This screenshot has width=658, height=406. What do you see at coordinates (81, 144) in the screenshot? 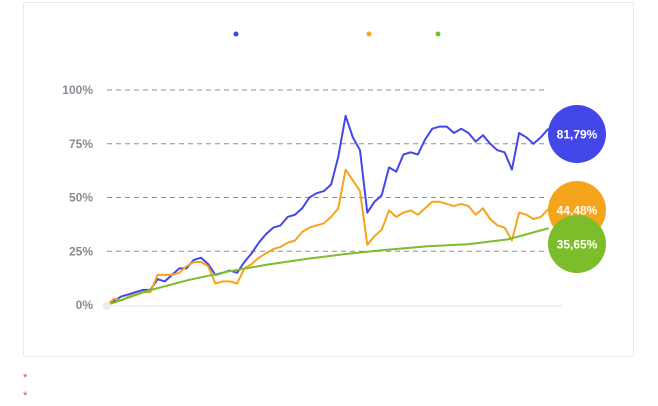
I see `y-tick-label: 75%` at bounding box center [81, 144].